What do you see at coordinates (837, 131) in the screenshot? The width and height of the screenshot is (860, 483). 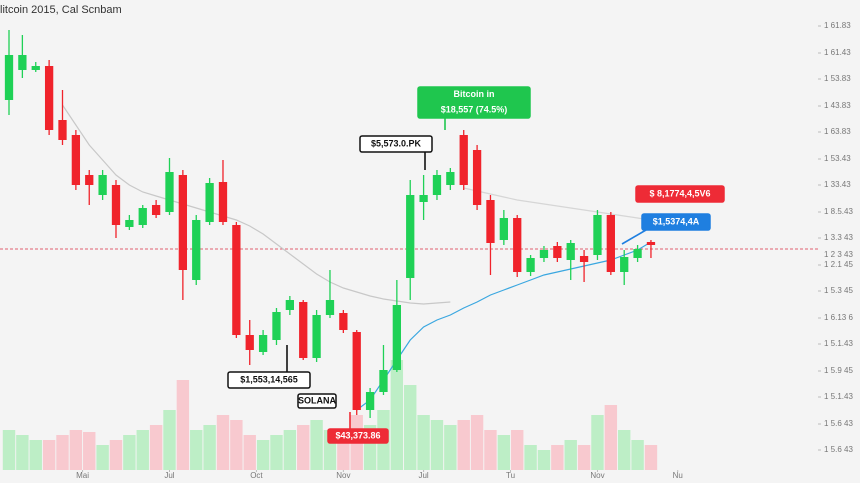 I see `y-tick-label: 1 63.83` at bounding box center [837, 131].